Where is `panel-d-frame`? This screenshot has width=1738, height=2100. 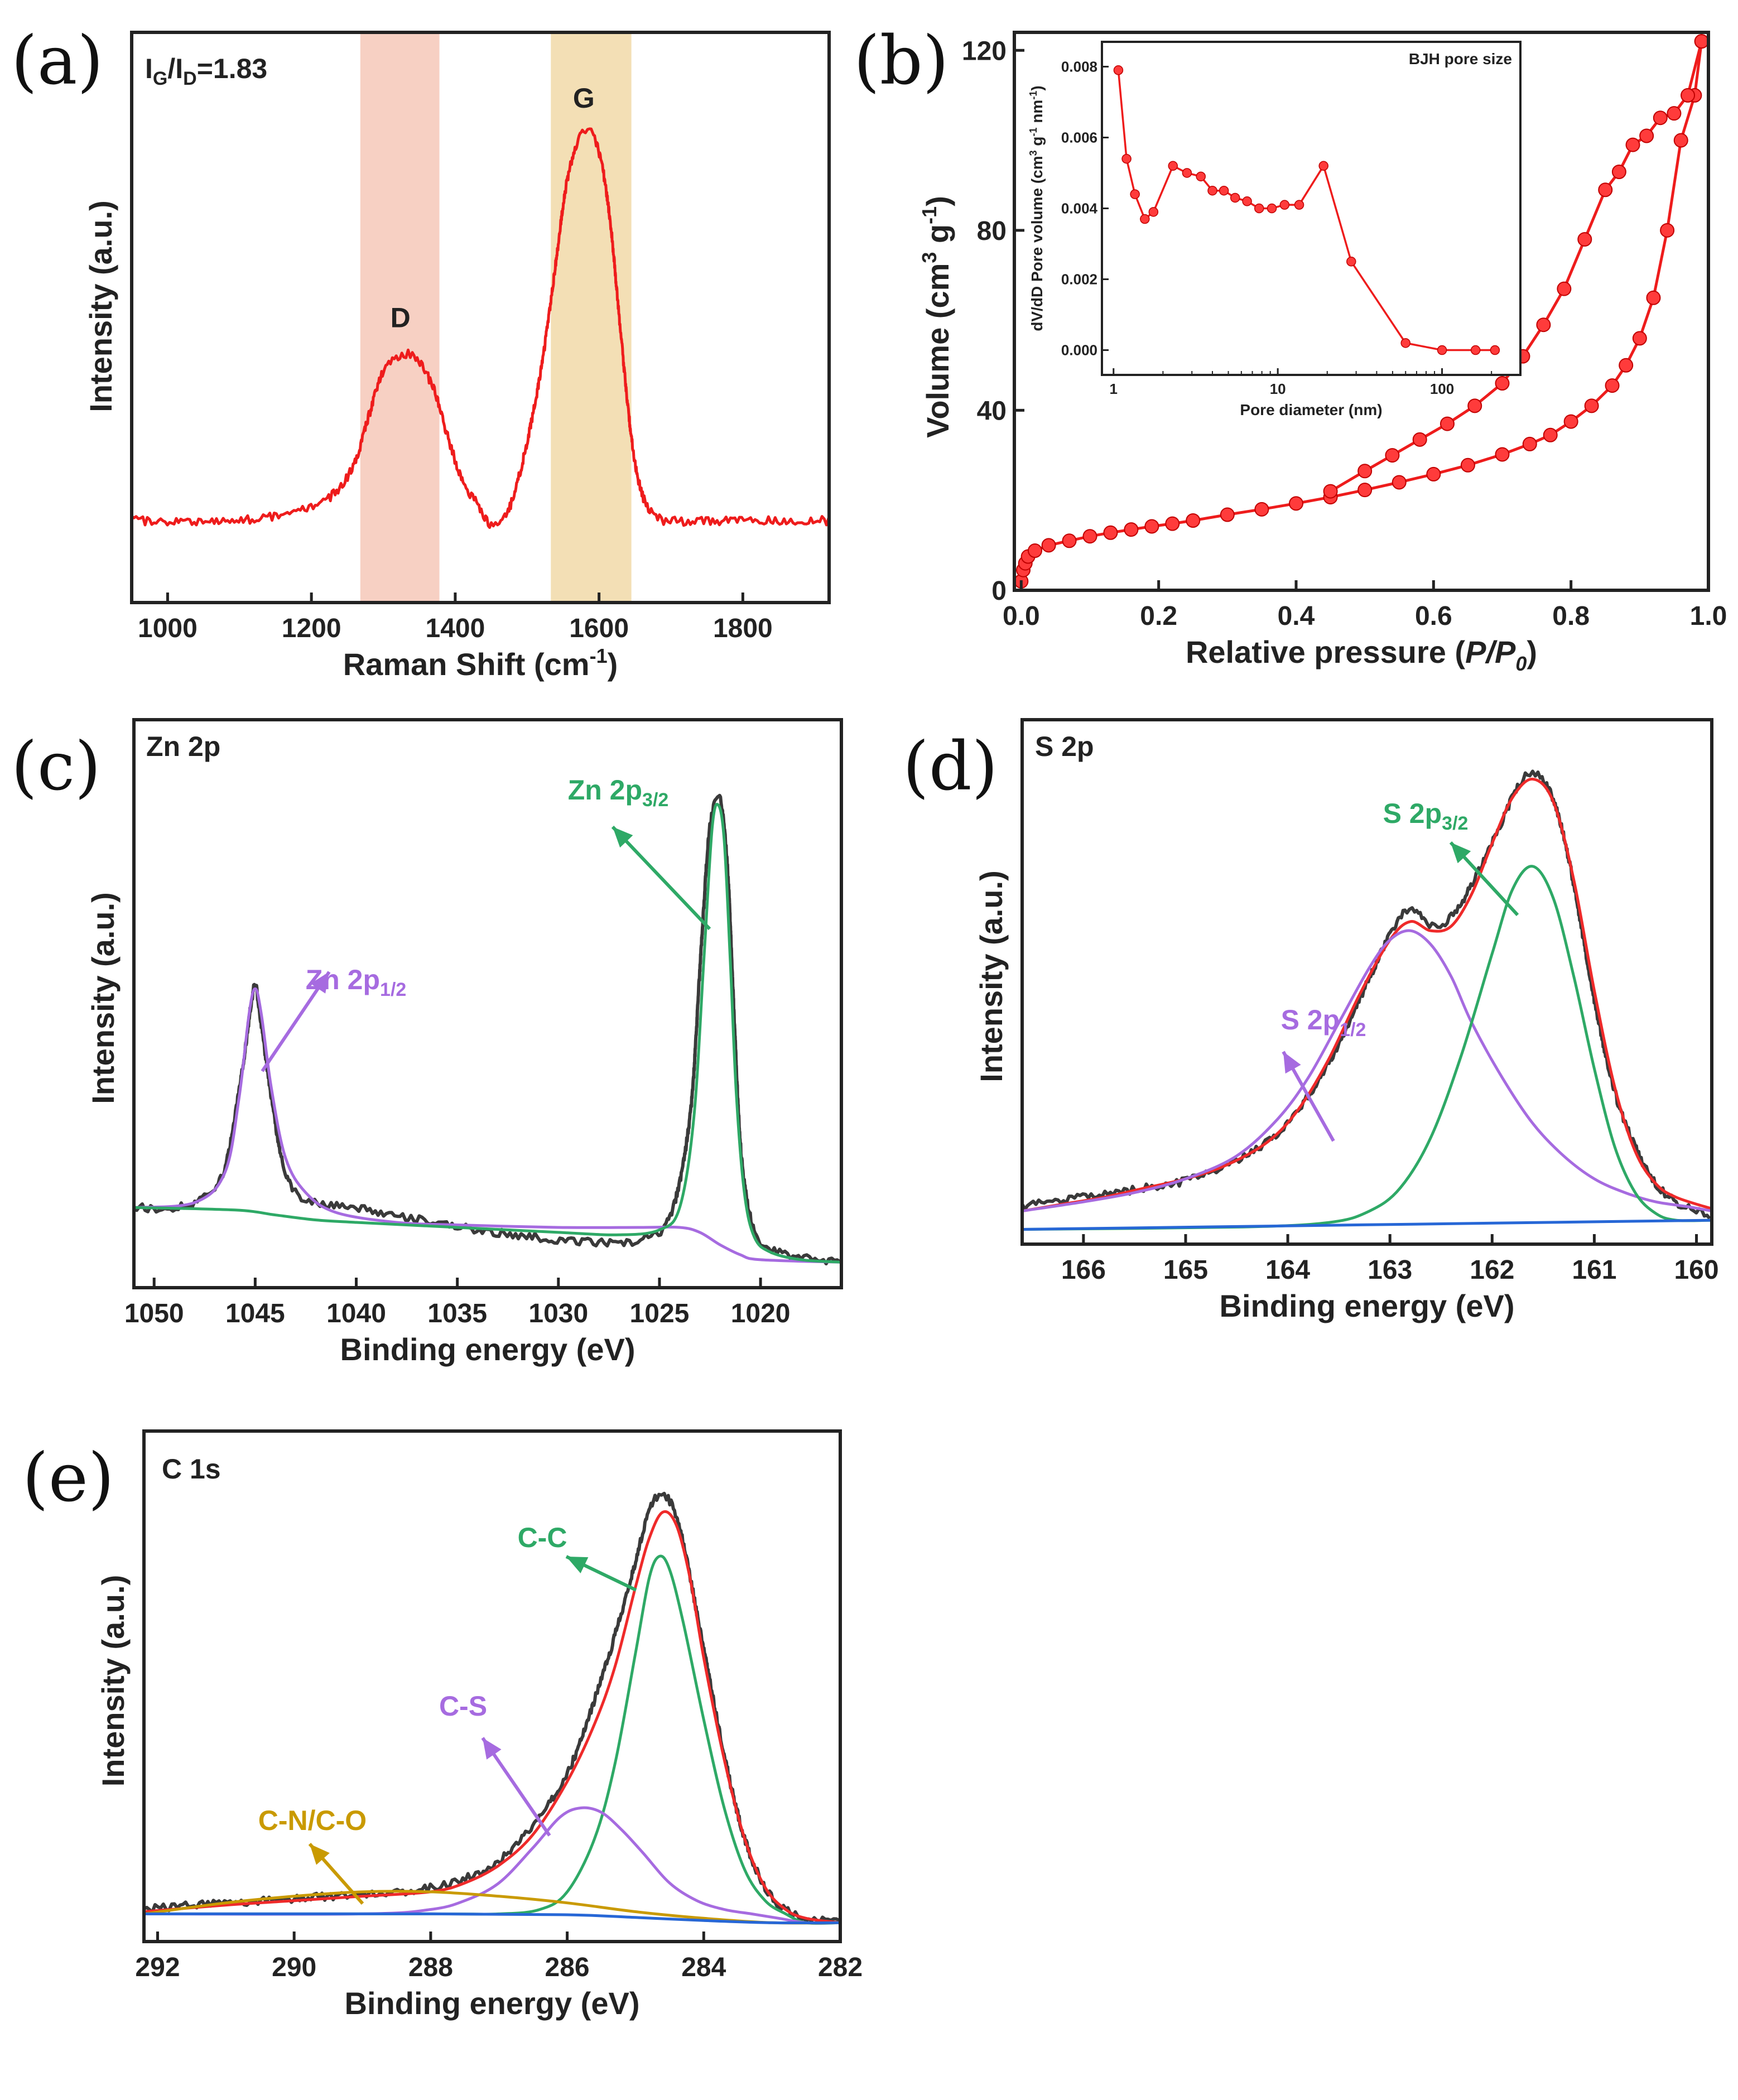
panel-d-frame is located at coordinates (1366, 982).